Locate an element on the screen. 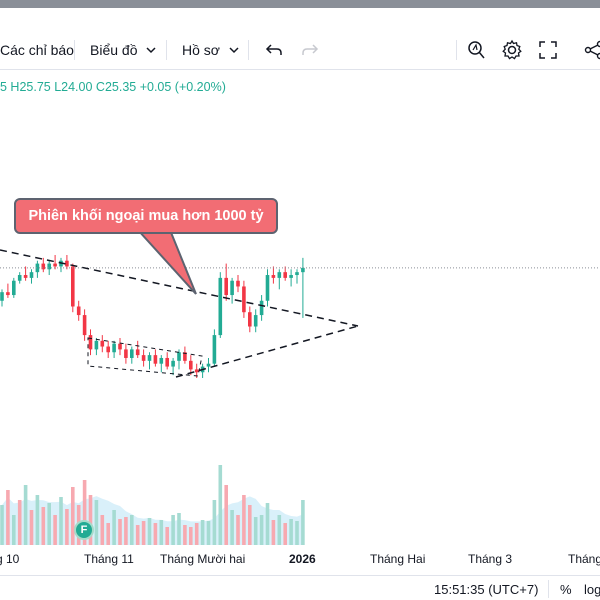  indicators-button: Các chỉ báo is located at coordinates (37, 50).